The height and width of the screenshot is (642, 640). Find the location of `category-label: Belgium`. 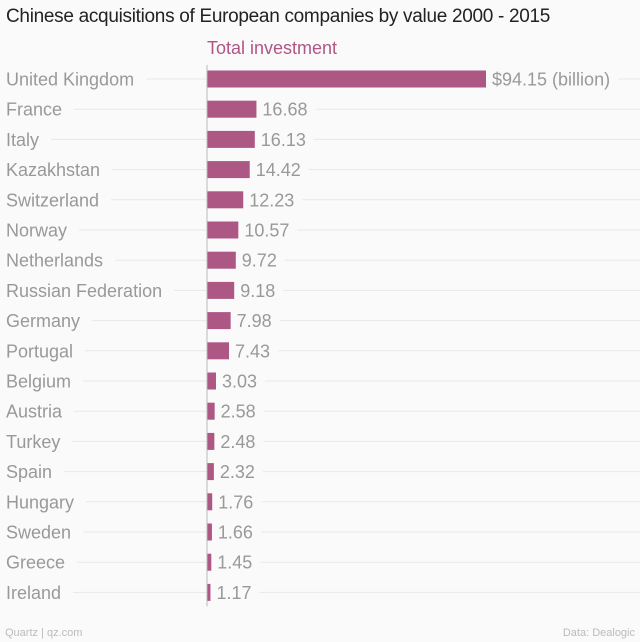

category-label: Belgium is located at coordinates (38, 382).